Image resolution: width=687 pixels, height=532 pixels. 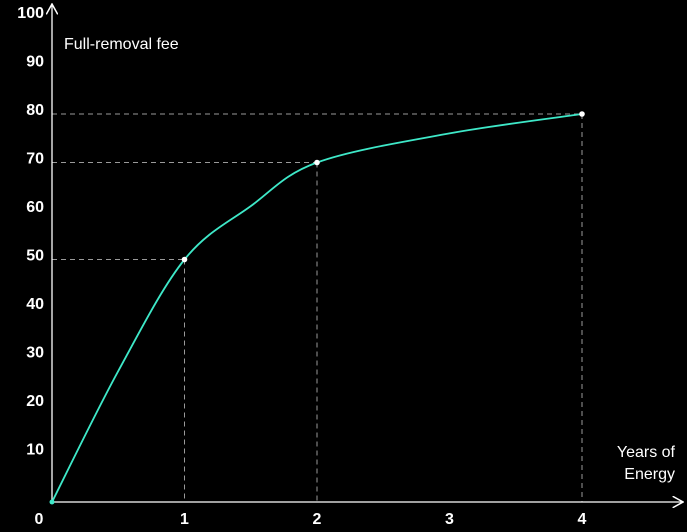 What do you see at coordinates (35, 110) in the screenshot?
I see `y-tick-label-80: 80` at bounding box center [35, 110].